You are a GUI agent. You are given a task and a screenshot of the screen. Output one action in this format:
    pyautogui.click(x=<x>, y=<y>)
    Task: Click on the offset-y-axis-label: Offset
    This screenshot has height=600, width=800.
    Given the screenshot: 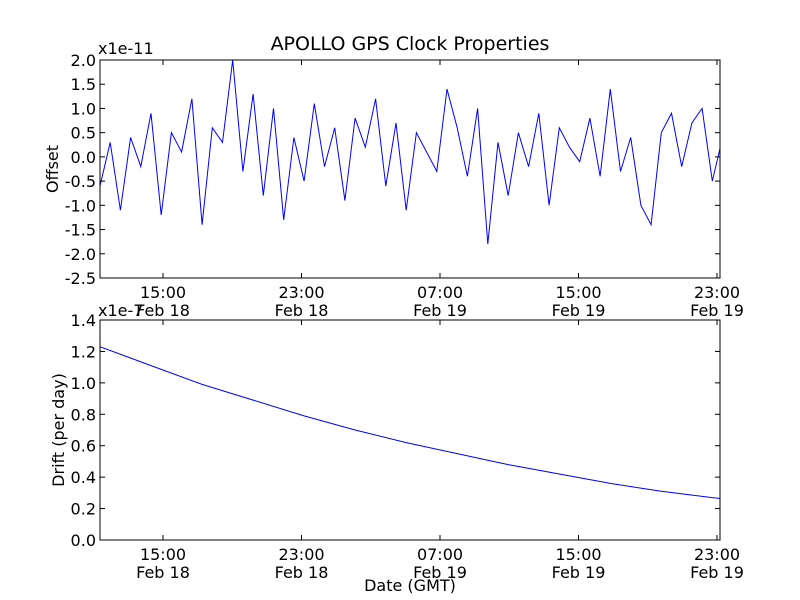 What is the action you would take?
    pyautogui.click(x=52, y=169)
    